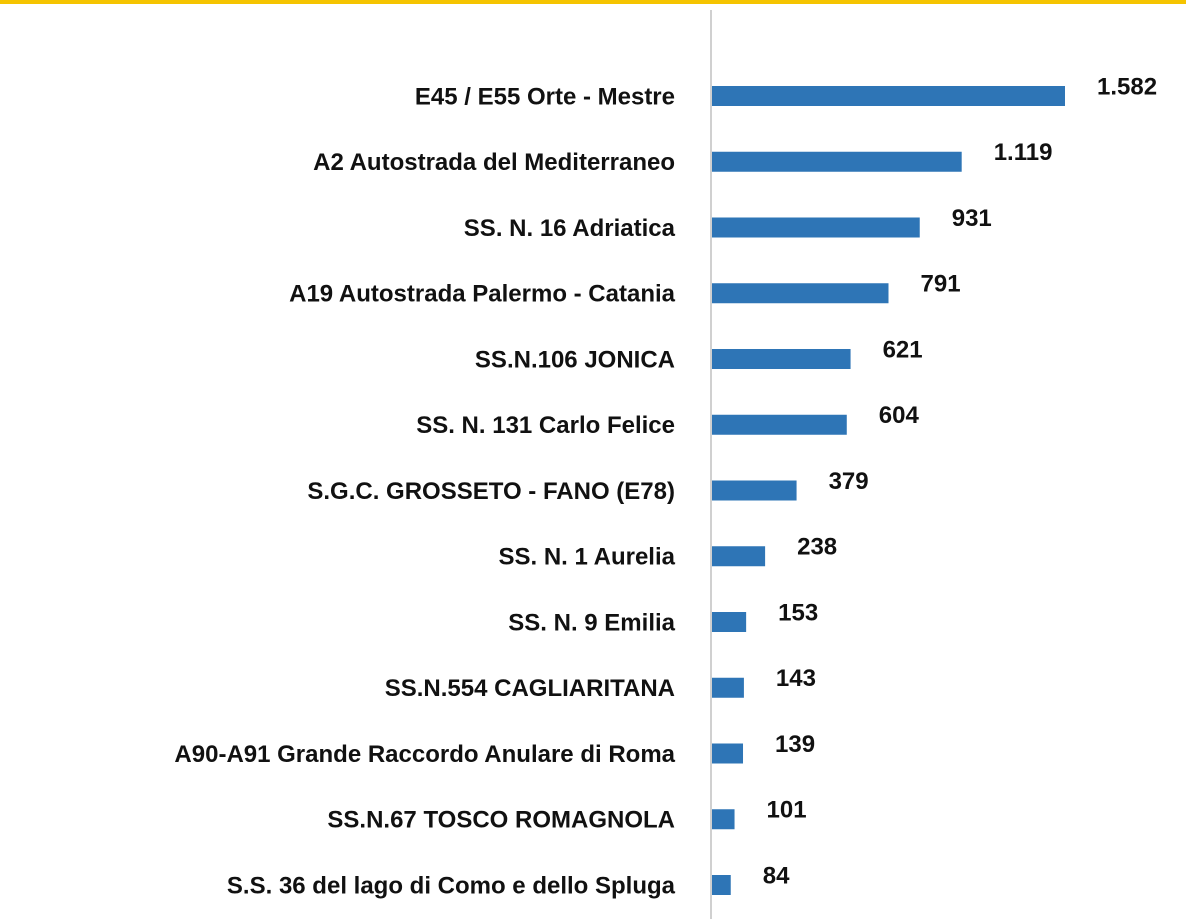 The width and height of the screenshot is (1186, 919). I want to click on category-label: SS.N.106 JONICA, so click(575, 359).